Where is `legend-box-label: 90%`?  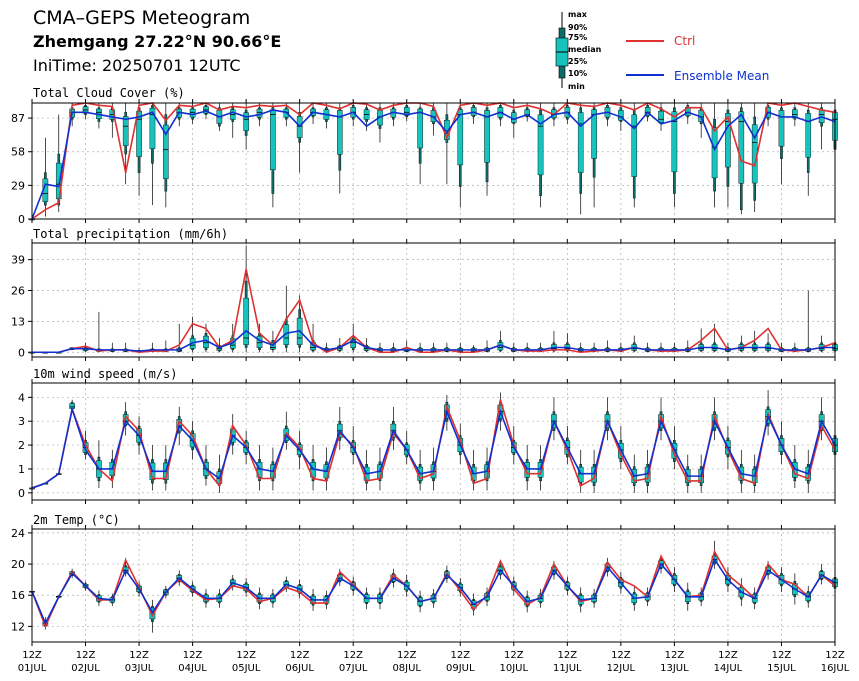 legend-box-label: 90% is located at coordinates (577, 27).